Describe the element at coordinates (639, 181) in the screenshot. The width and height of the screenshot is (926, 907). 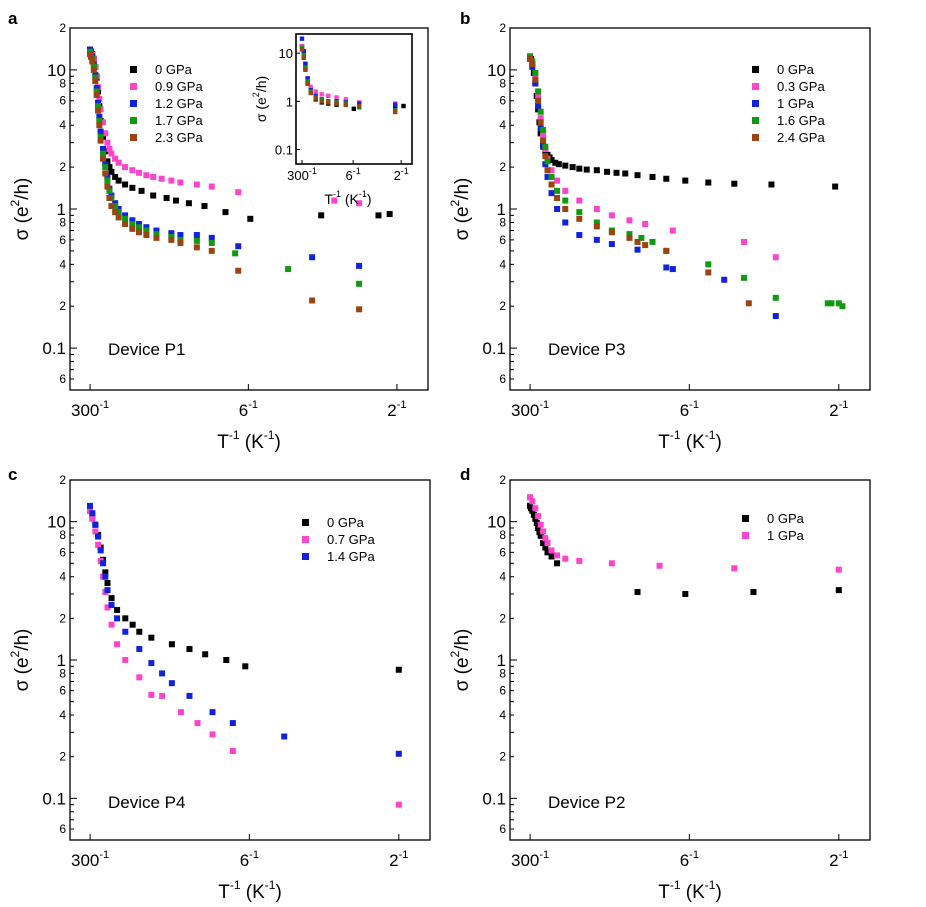
I see `series-2.4-GPa` at that location.